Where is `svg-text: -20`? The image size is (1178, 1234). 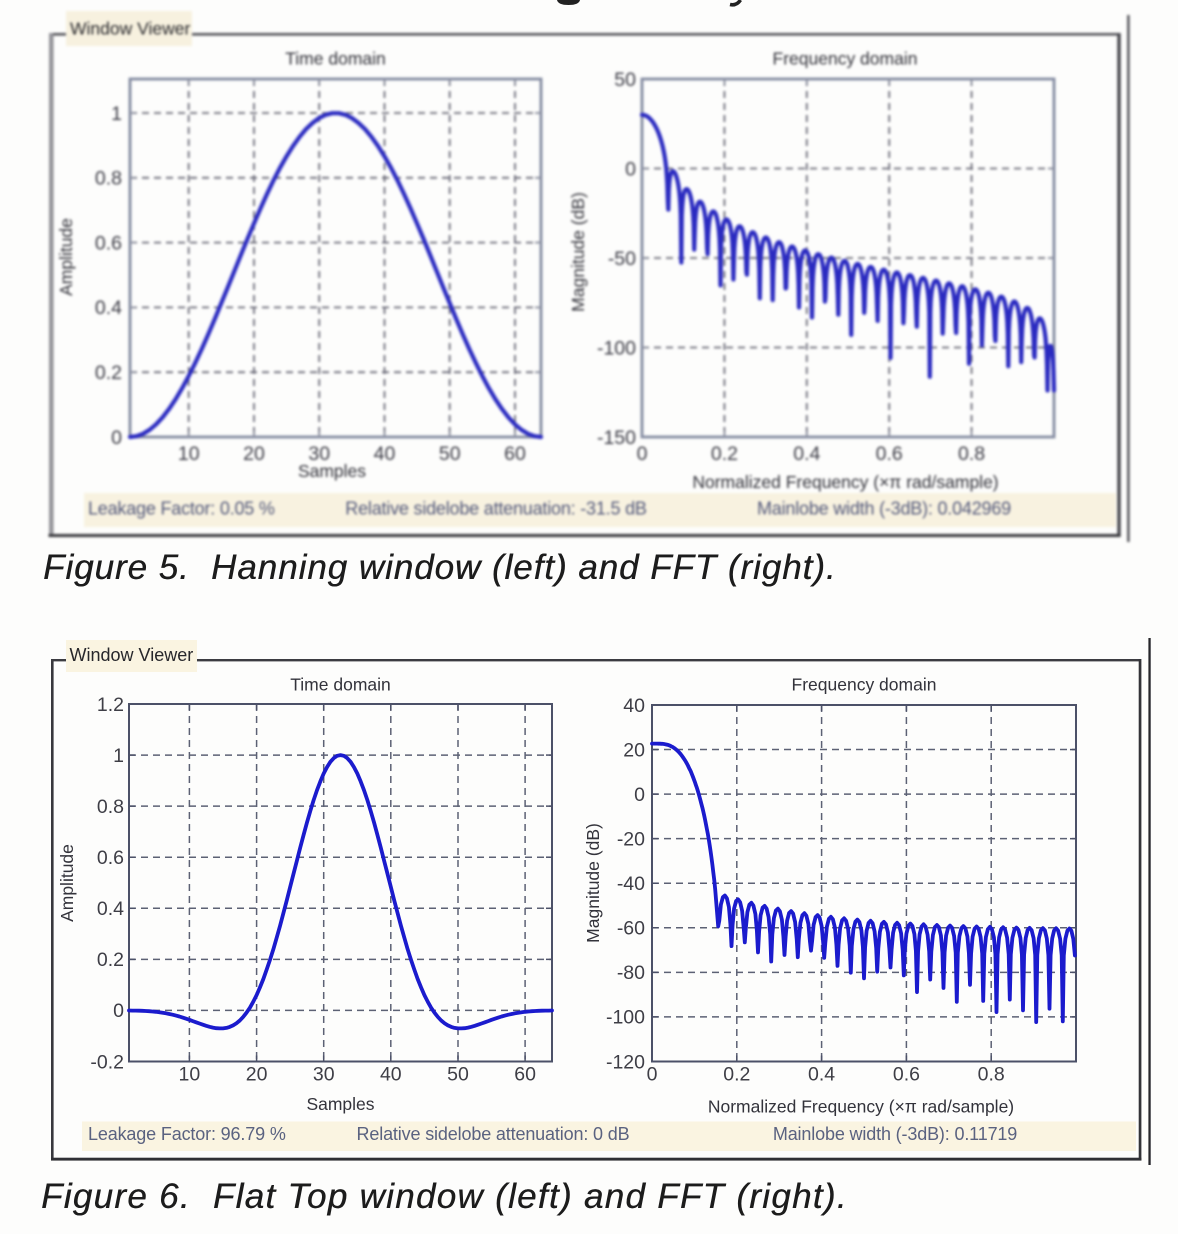
svg-text: -20 is located at coordinates (631, 839).